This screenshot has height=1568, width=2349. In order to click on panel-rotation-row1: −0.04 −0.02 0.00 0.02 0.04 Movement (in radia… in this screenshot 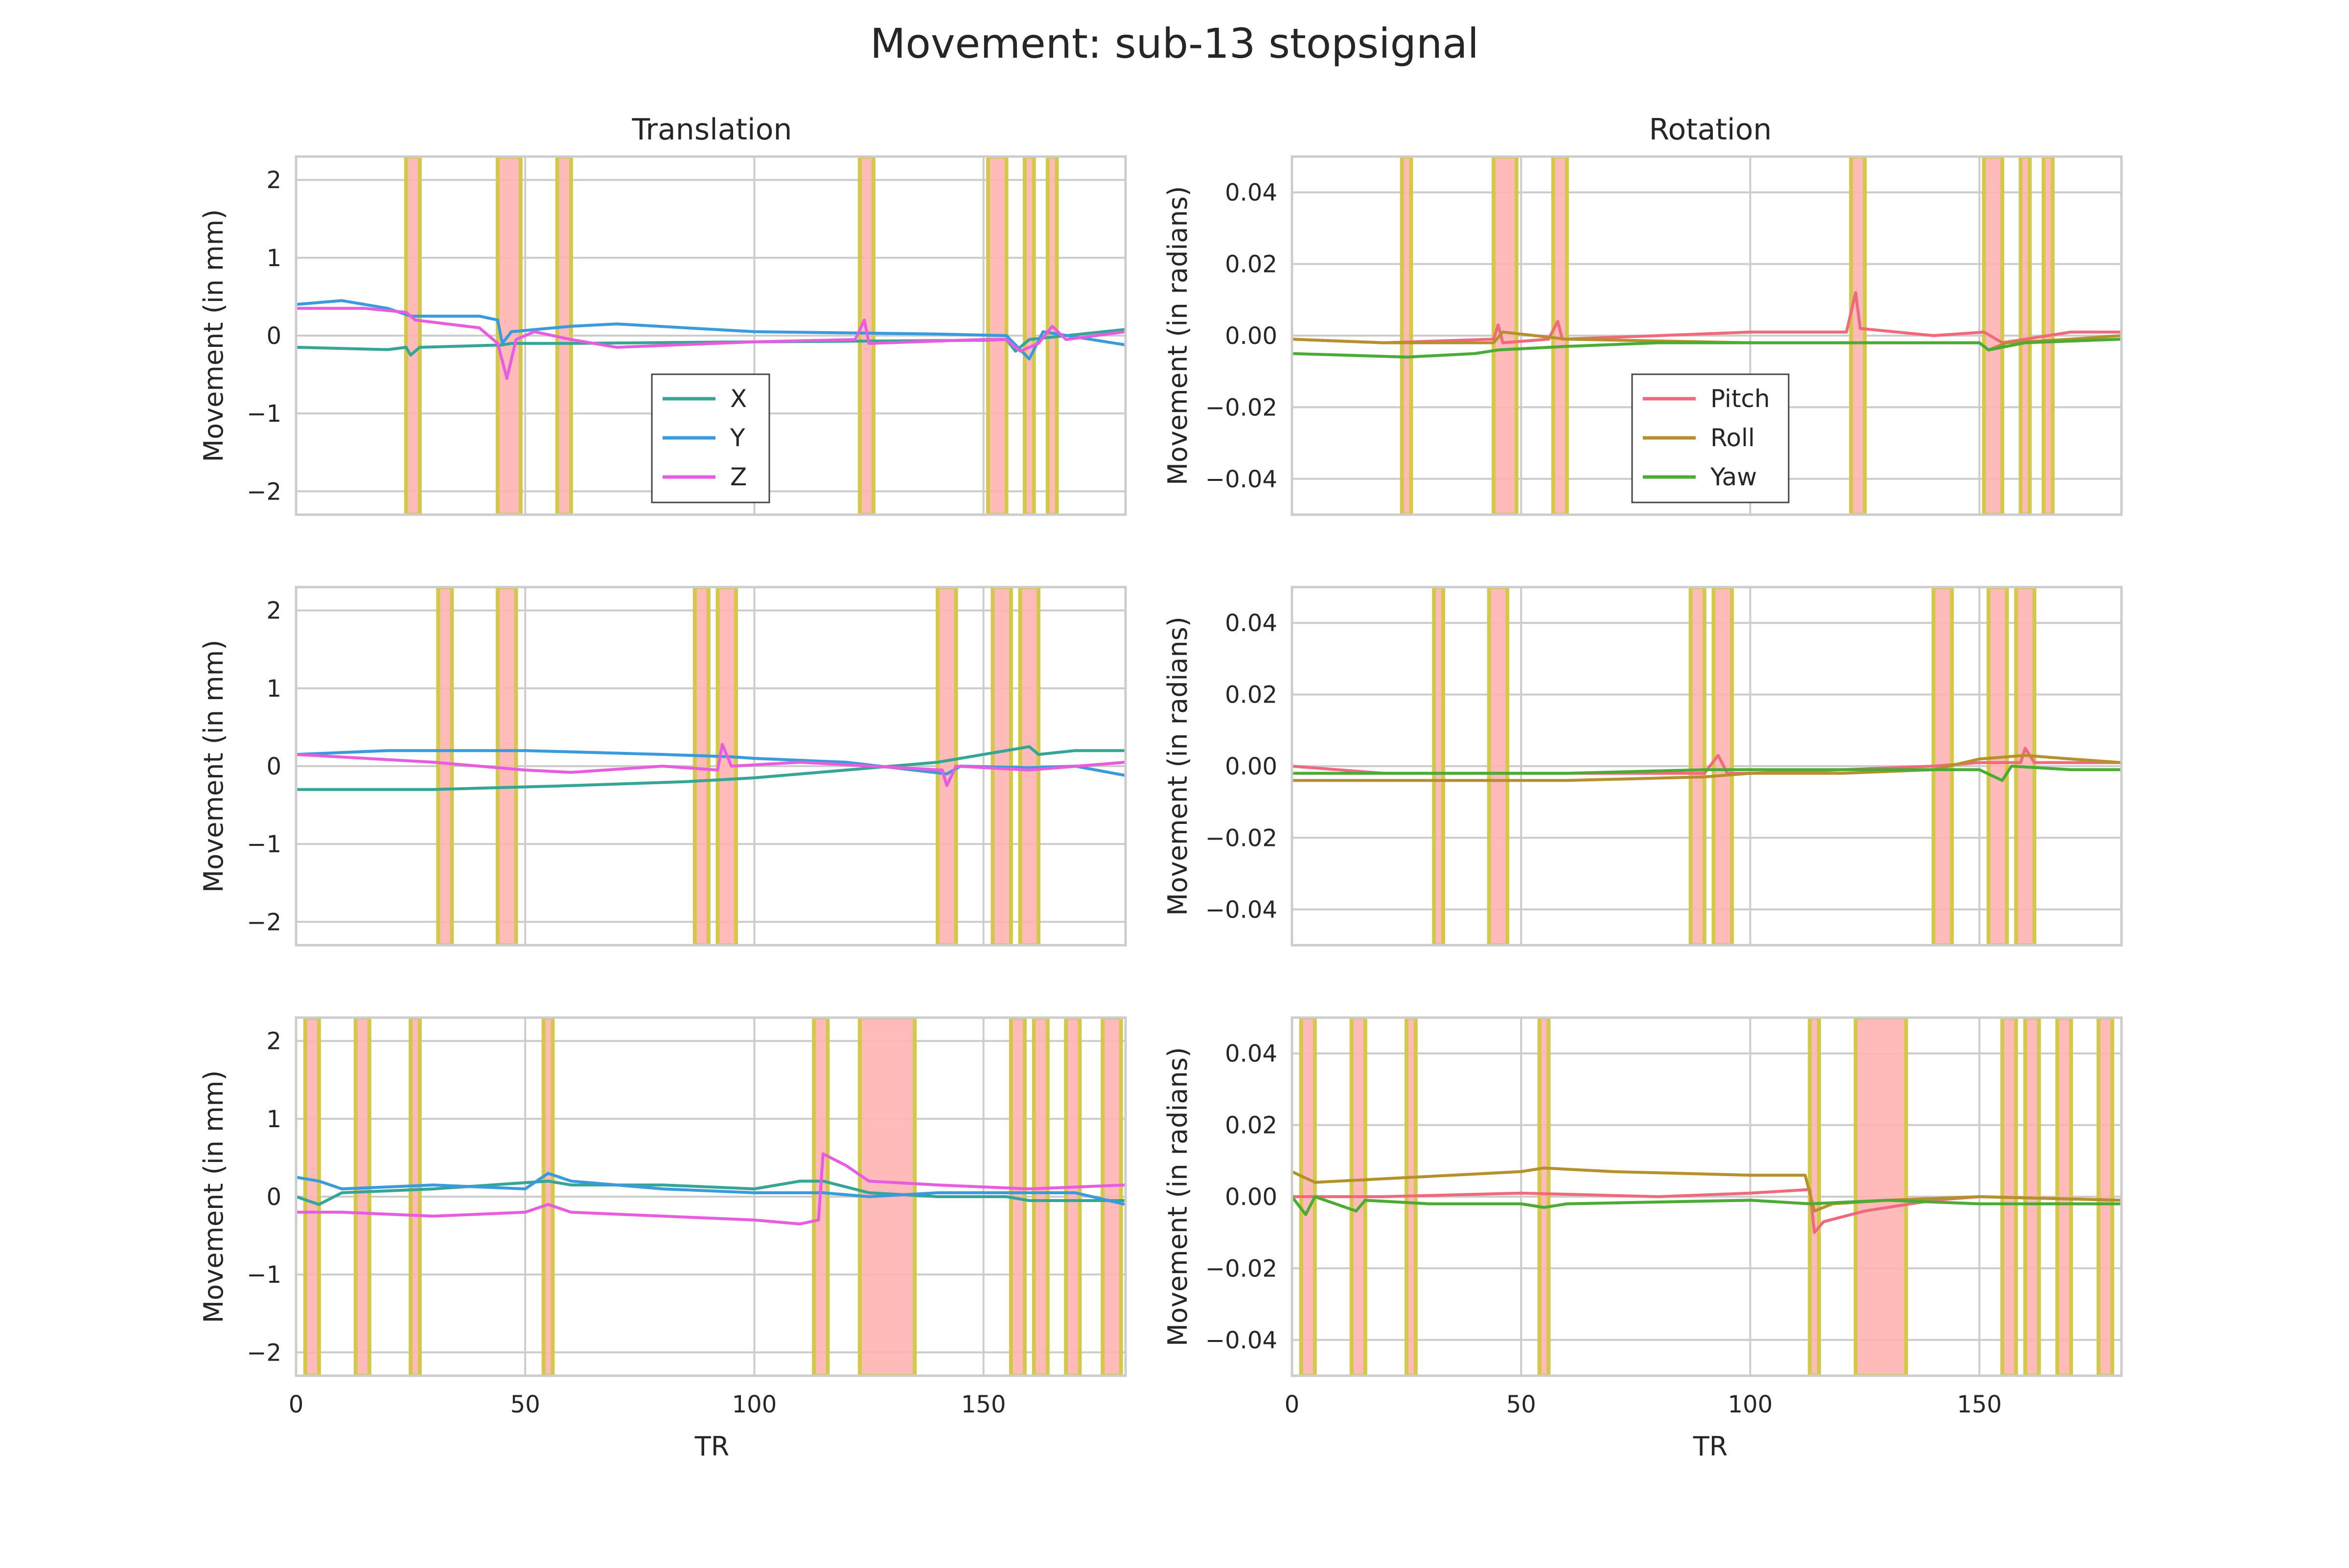, I will do `click(1643, 336)`.